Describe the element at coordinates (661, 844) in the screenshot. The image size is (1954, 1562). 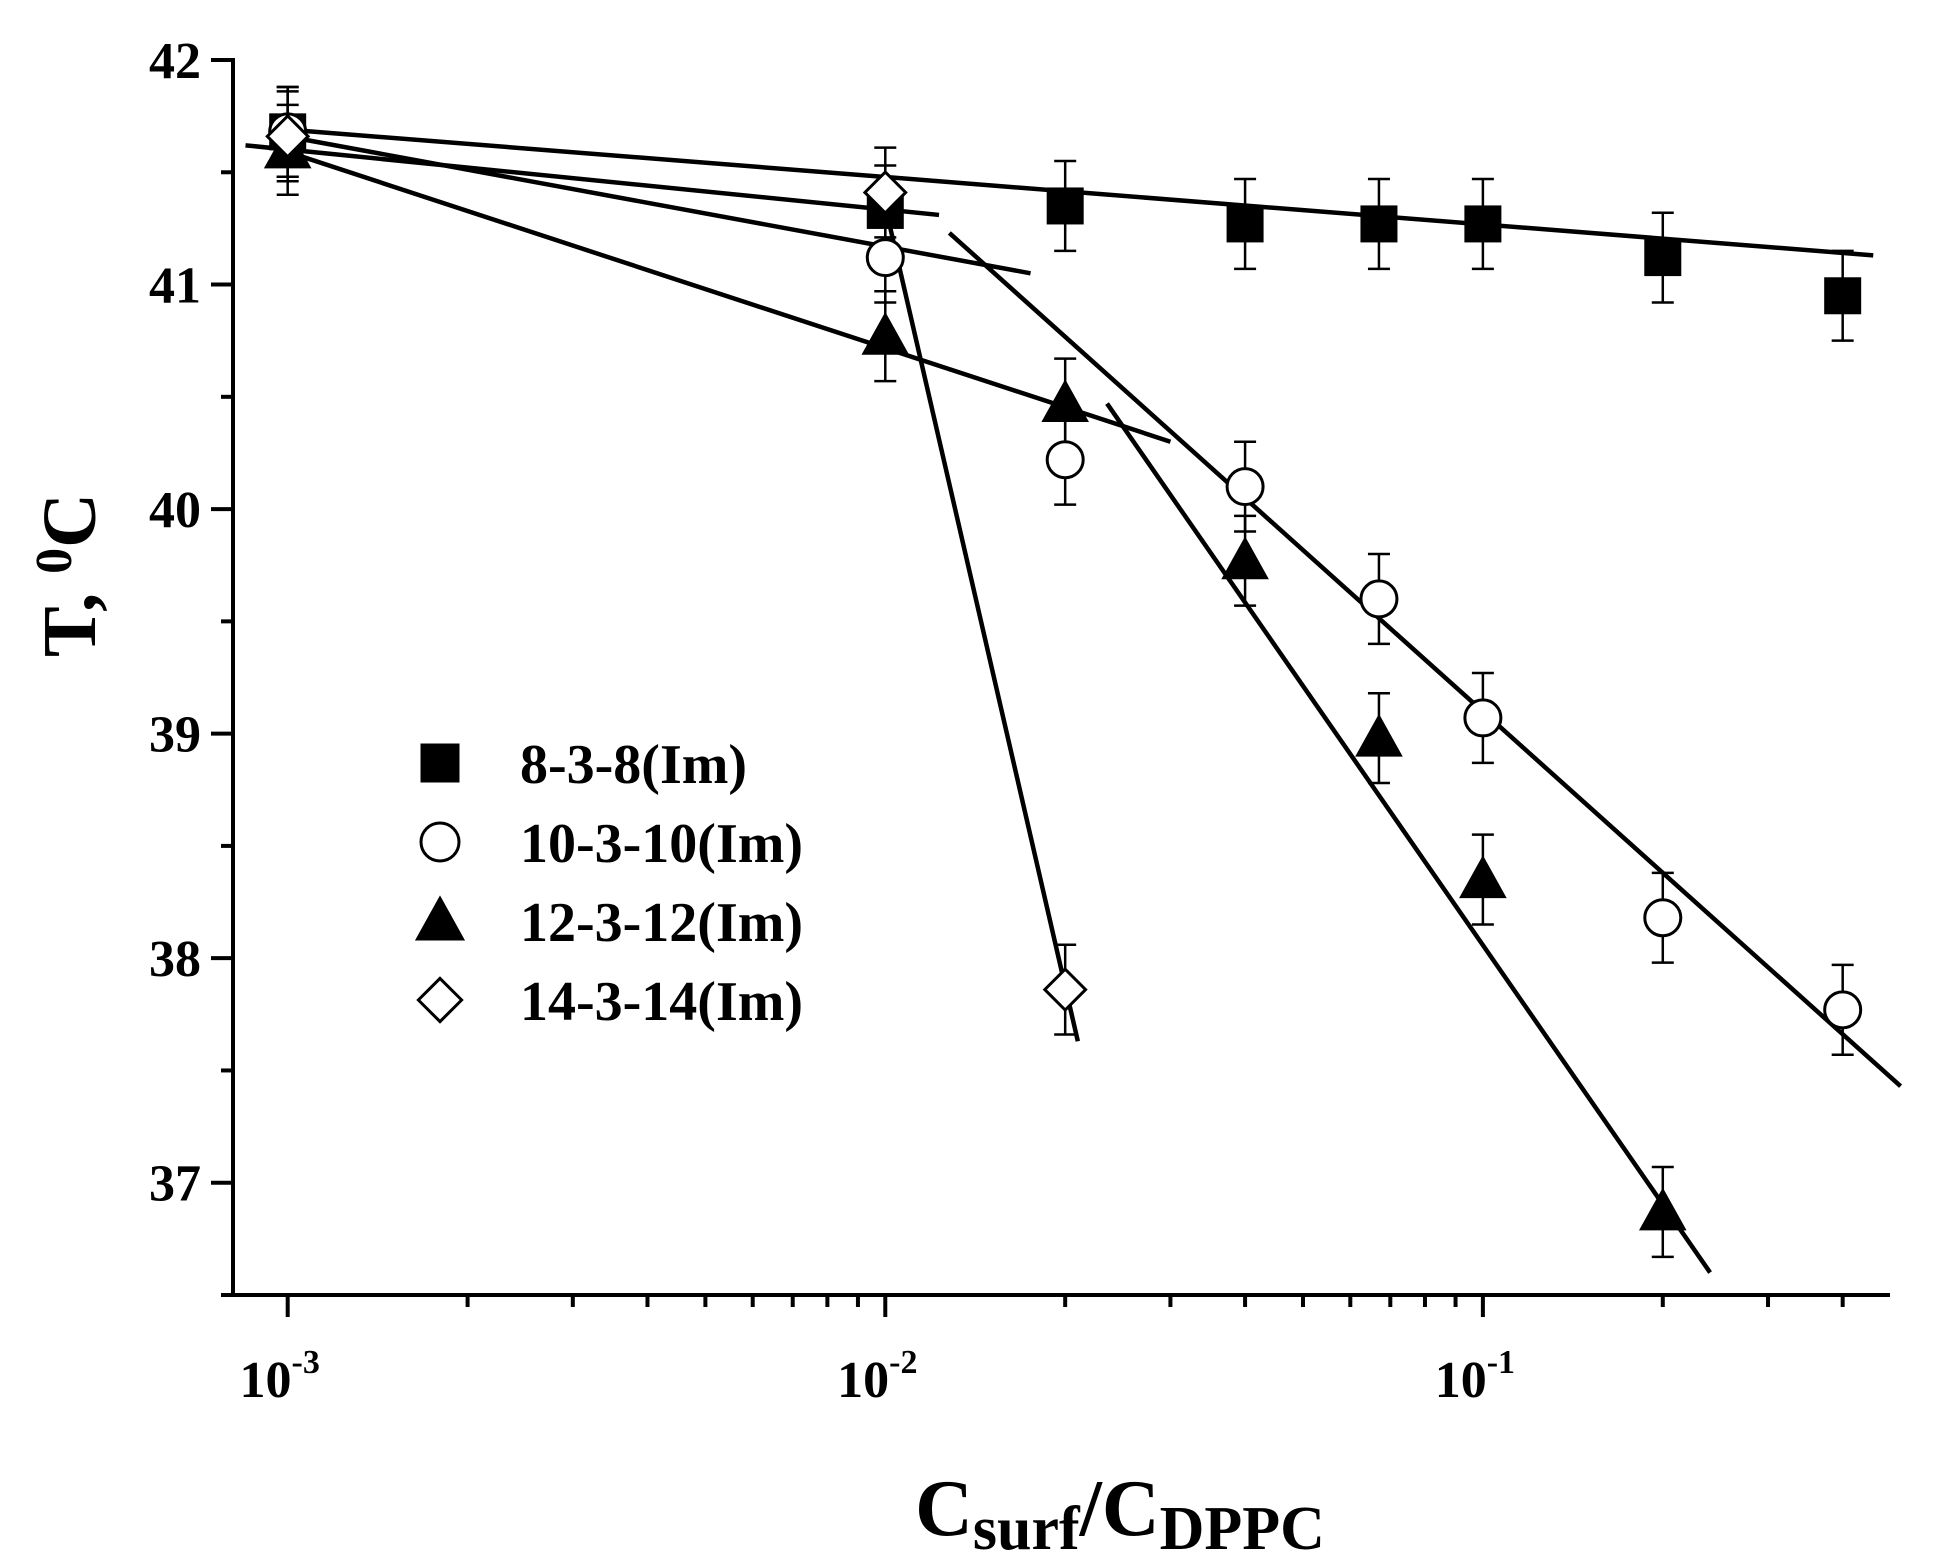
I see `legend-label: 10-3-10(Im)` at that location.